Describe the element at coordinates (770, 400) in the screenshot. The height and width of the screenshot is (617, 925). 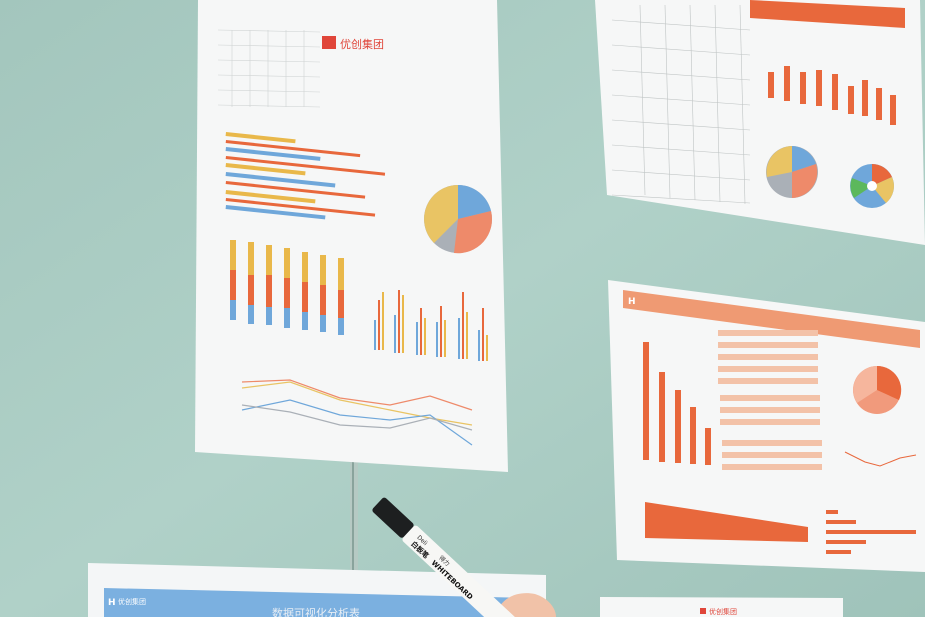
I see `table` at that location.